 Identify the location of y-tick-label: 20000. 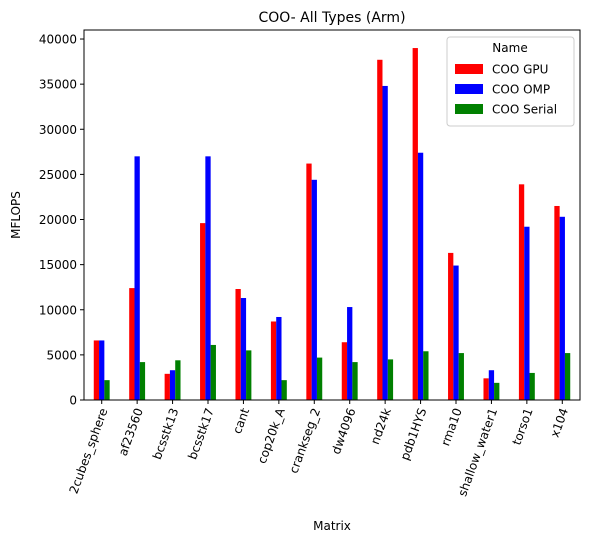
(58, 220).